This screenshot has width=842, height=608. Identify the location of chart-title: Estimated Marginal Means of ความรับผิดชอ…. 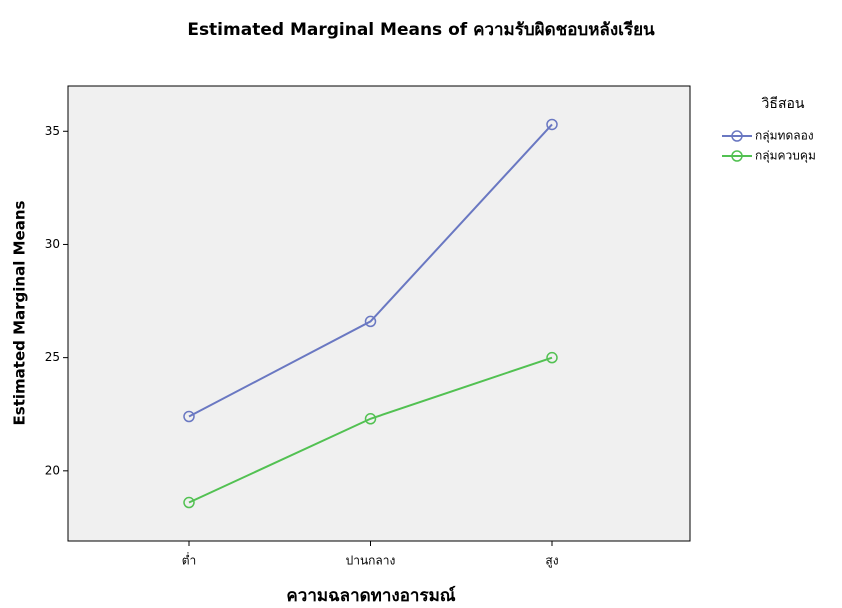
(421, 29).